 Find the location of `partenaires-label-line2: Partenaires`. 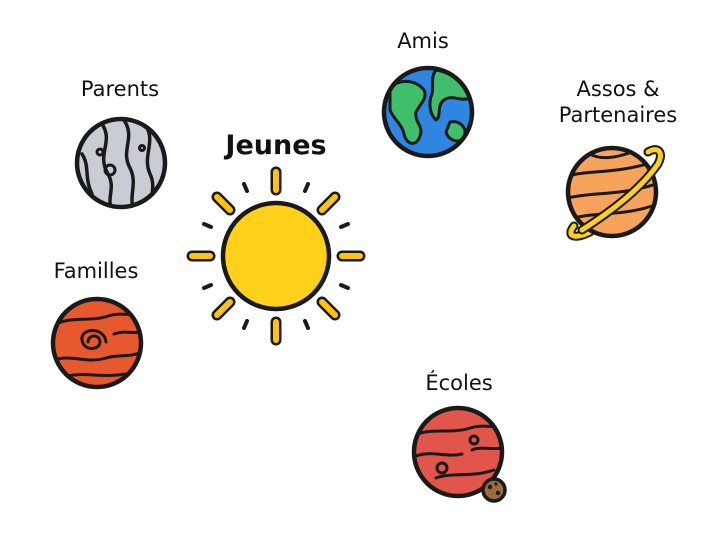

partenaires-label-line2: Partenaires is located at coordinates (618, 115).